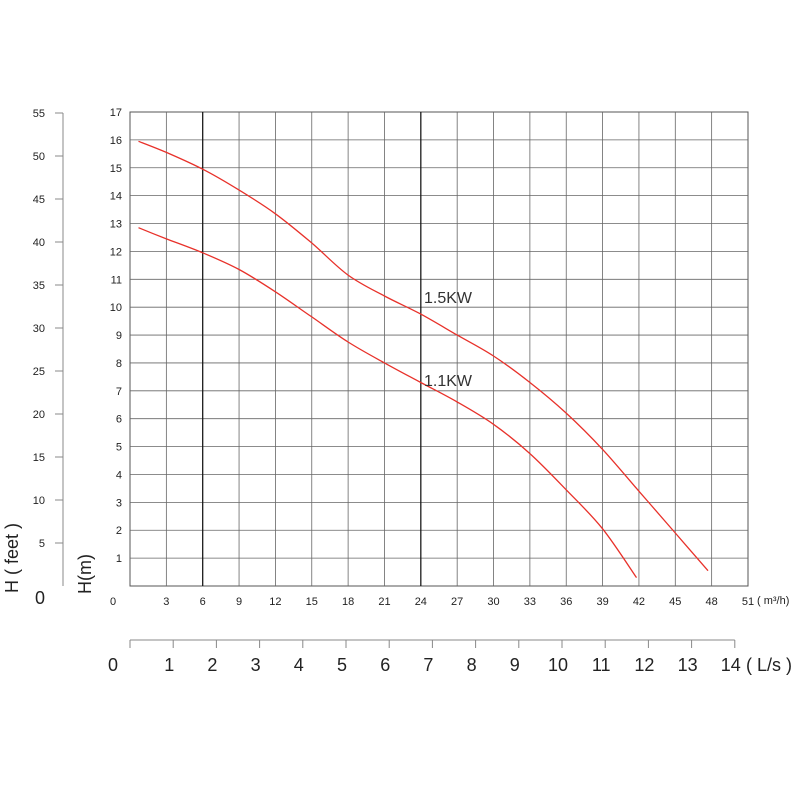 Image resolution: width=800 pixels, height=800 pixels. I want to click on meter-tick-label: 10, so click(116, 308).